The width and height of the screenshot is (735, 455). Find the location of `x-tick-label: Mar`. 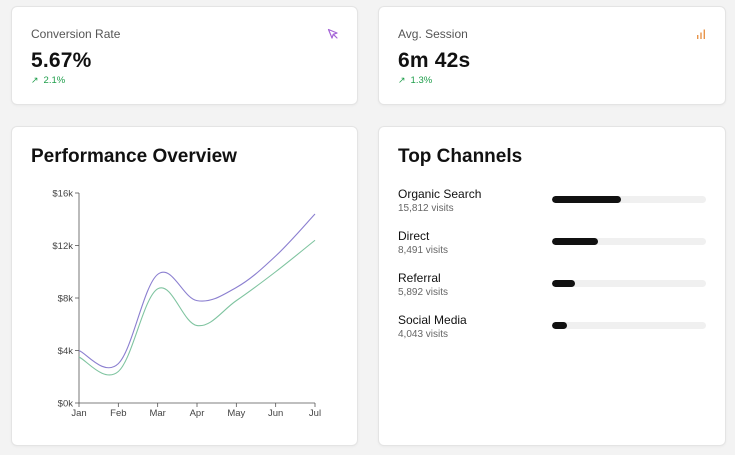

x-tick-label: Mar is located at coordinates (157, 413).